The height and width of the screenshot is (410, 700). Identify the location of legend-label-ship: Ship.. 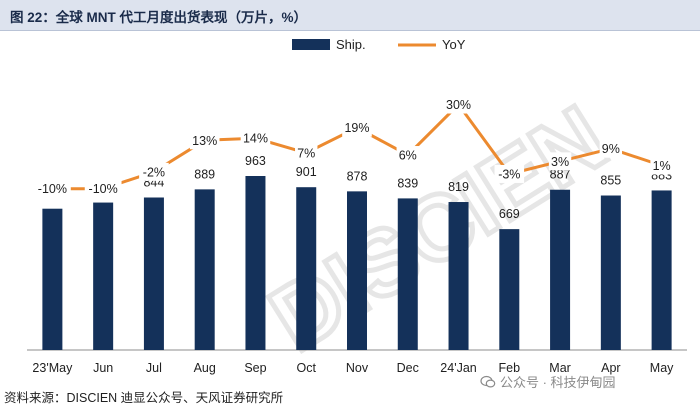
(351, 44).